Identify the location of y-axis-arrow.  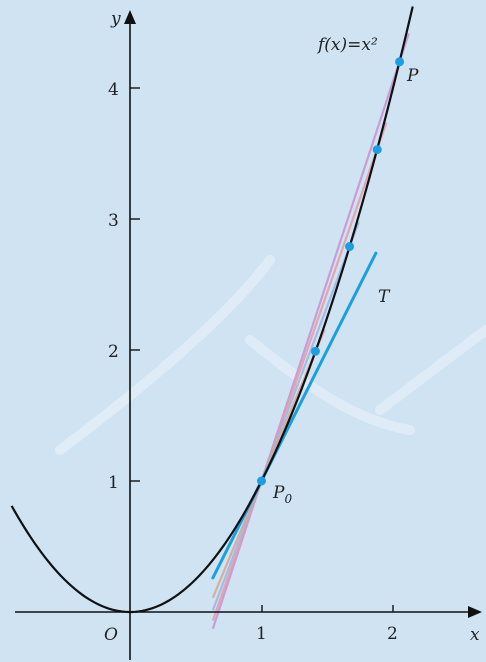
(130, 17).